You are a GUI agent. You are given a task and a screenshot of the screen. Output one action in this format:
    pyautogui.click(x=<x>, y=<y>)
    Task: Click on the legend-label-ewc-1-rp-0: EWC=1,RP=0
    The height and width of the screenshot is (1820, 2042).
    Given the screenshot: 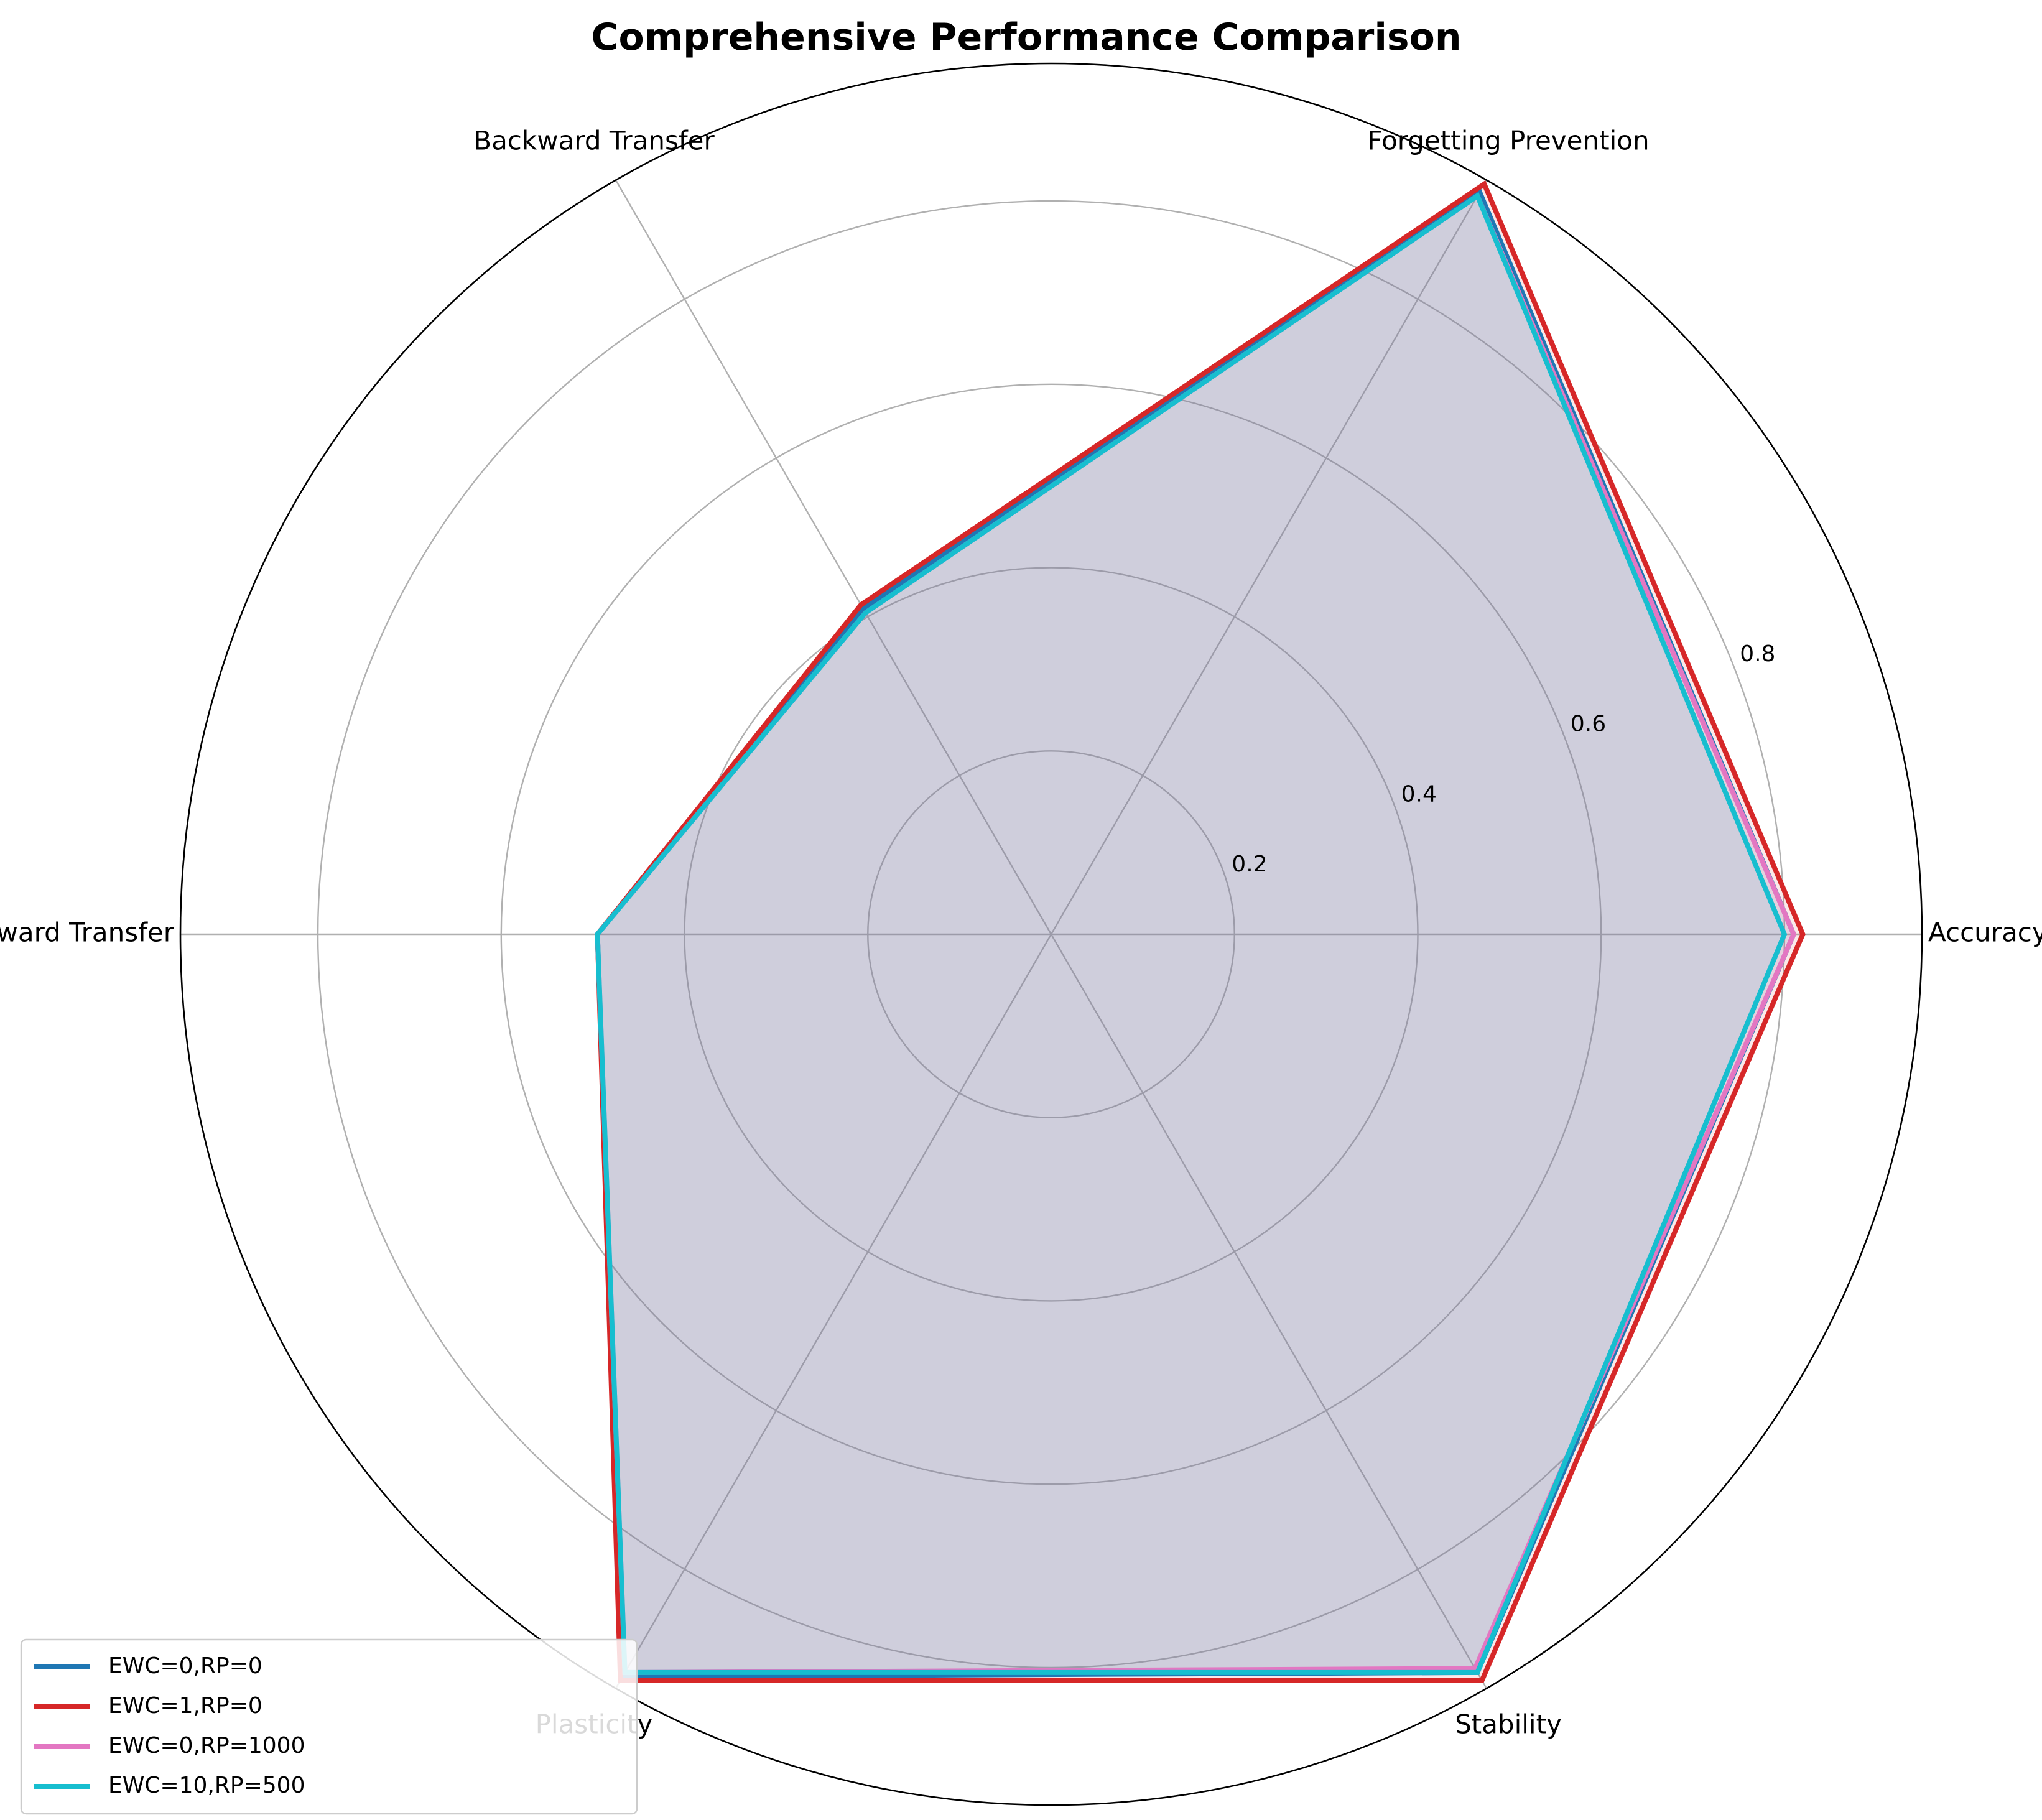 What is the action you would take?
    pyautogui.click(x=185, y=1706)
    